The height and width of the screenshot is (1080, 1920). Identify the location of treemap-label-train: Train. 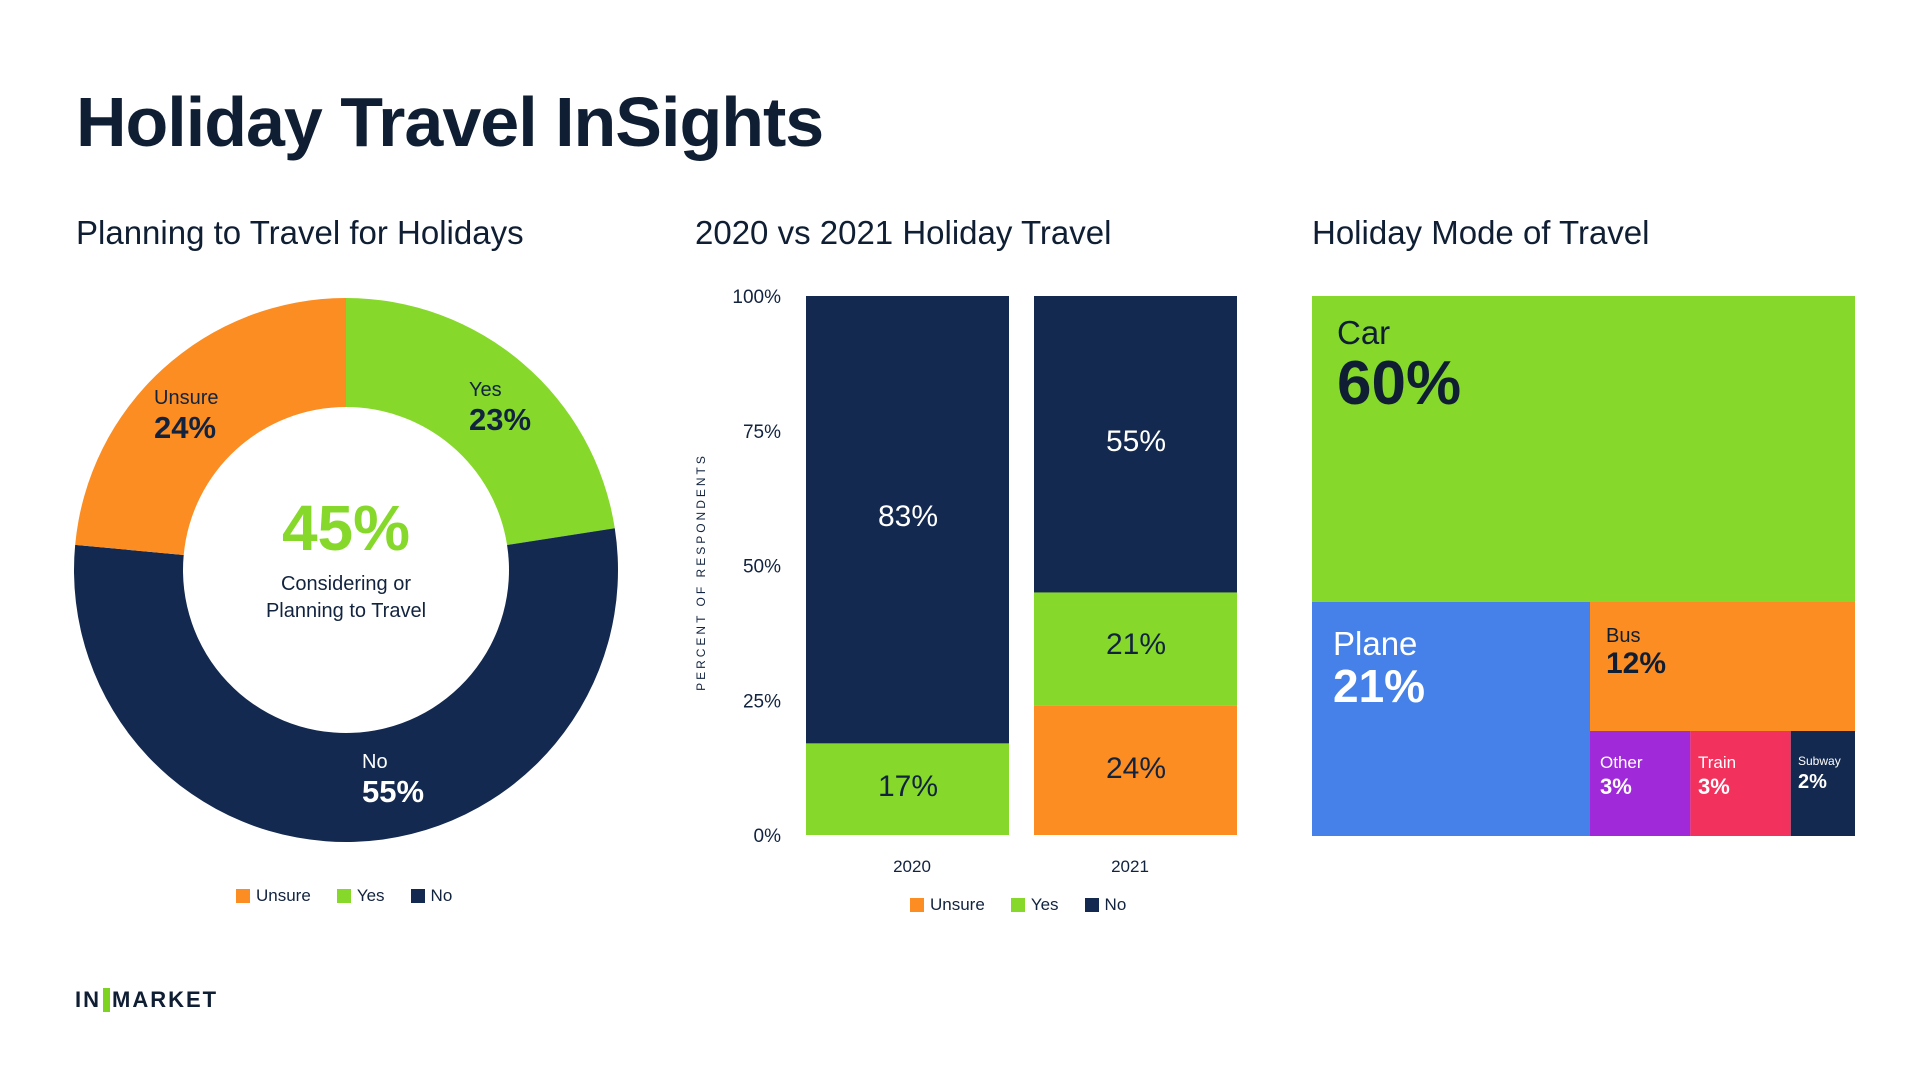
(1717, 762).